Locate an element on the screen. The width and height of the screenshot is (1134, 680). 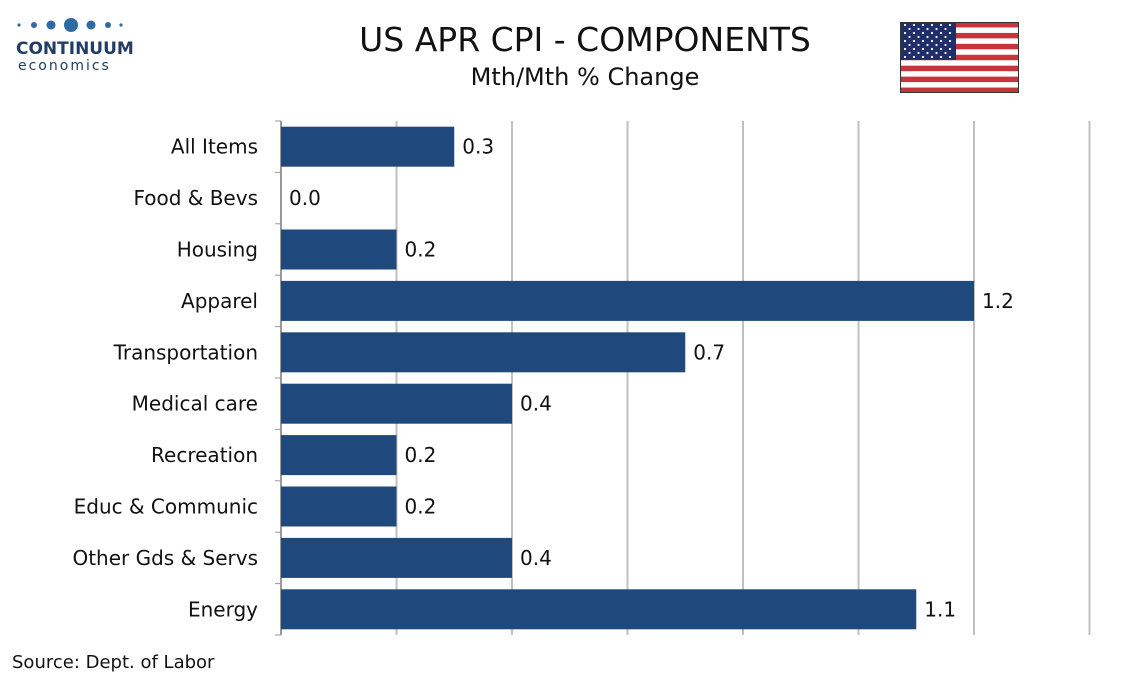
category-label: Recreation is located at coordinates (204, 455).